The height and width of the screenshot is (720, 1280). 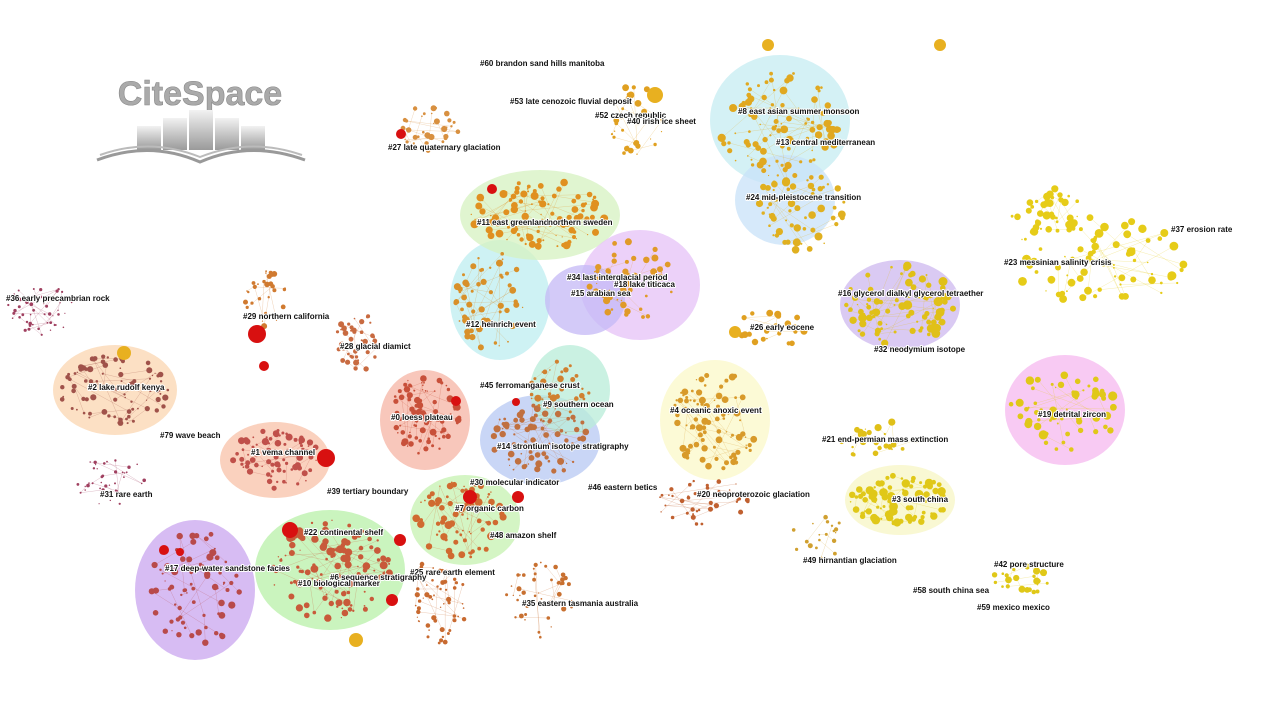 What do you see at coordinates (489, 508) in the screenshot?
I see `cluster-label: #7 organic carbon` at bounding box center [489, 508].